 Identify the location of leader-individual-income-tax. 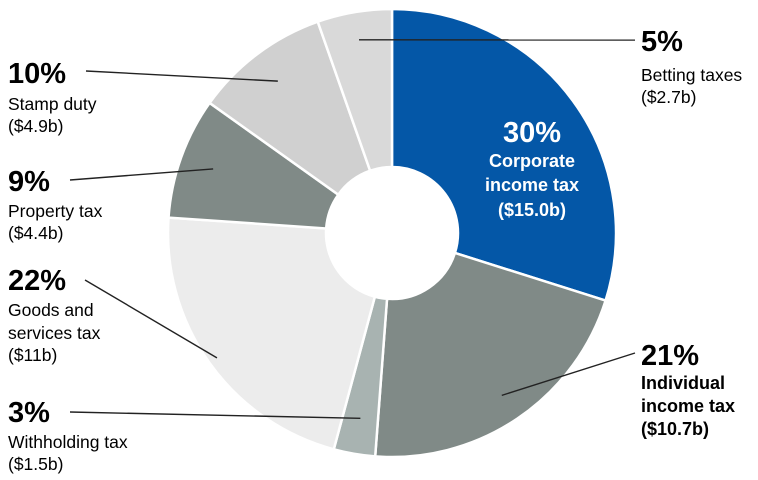
(568, 374).